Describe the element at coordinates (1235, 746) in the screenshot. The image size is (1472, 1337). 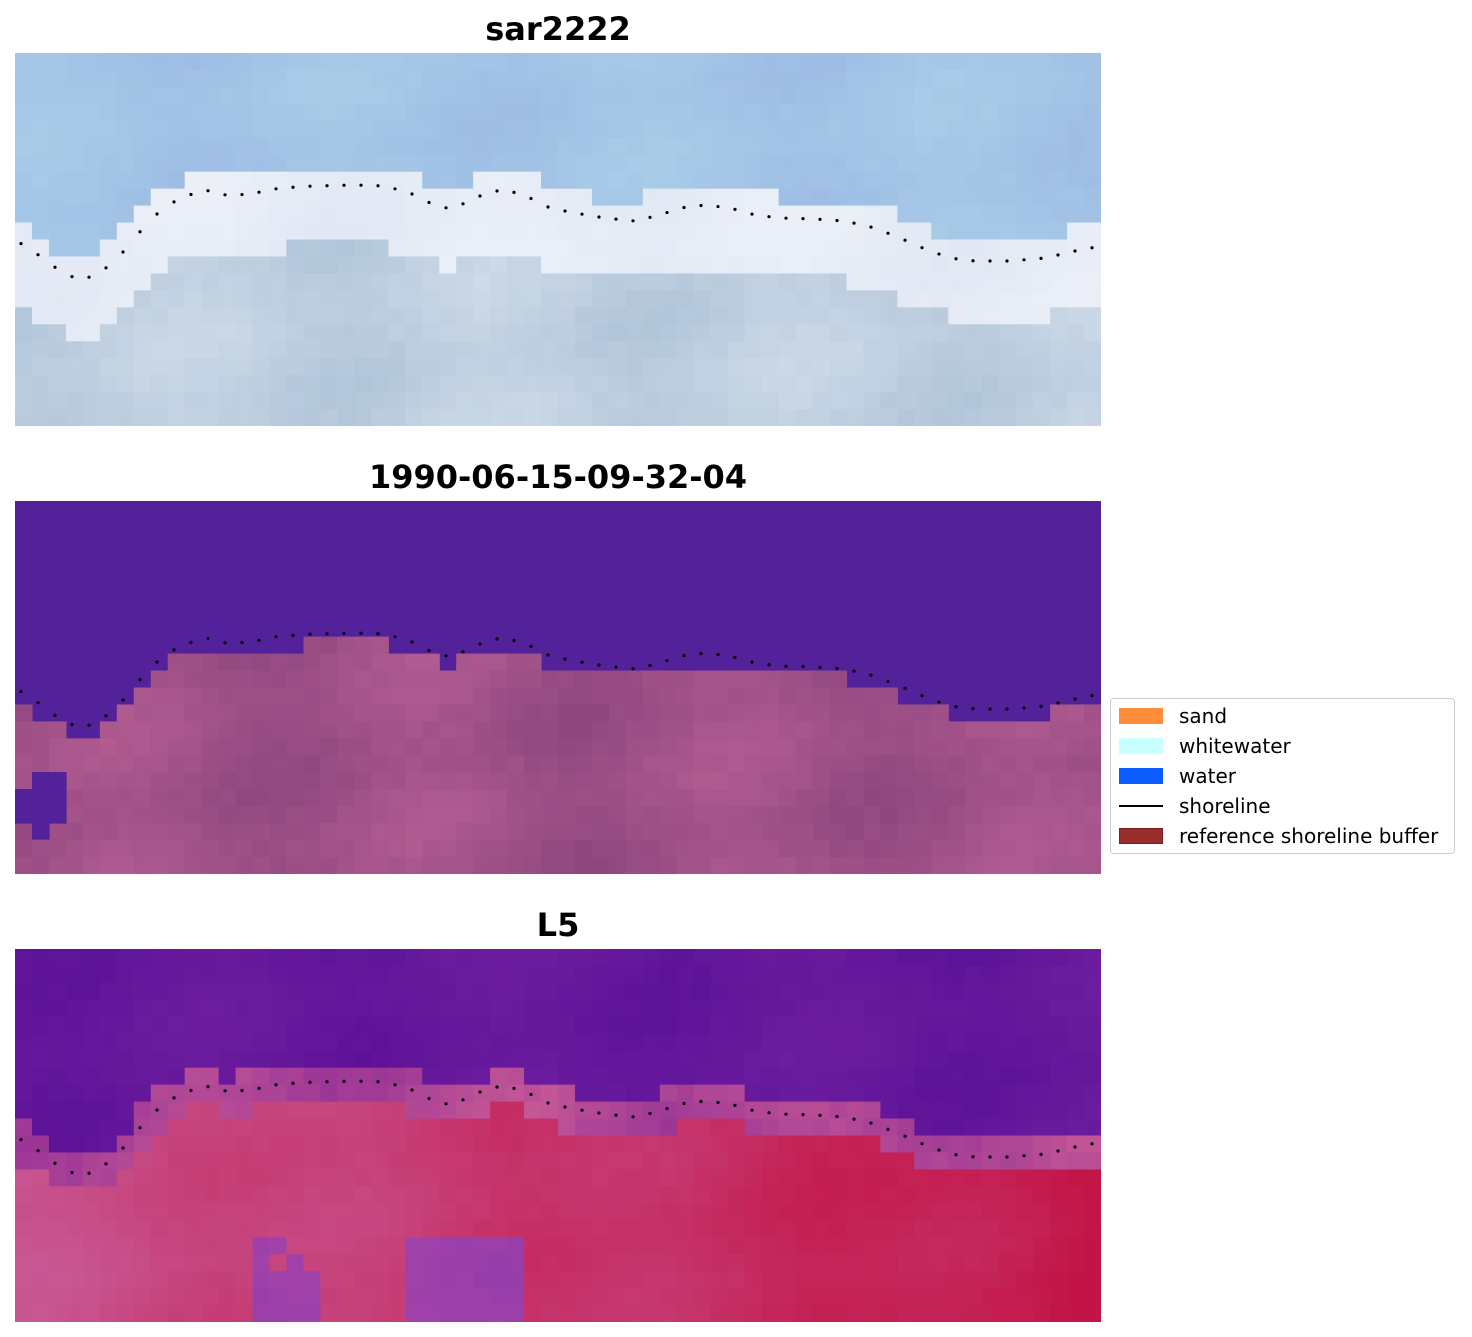
I see `legend-label-whitewater: whitewater` at that location.